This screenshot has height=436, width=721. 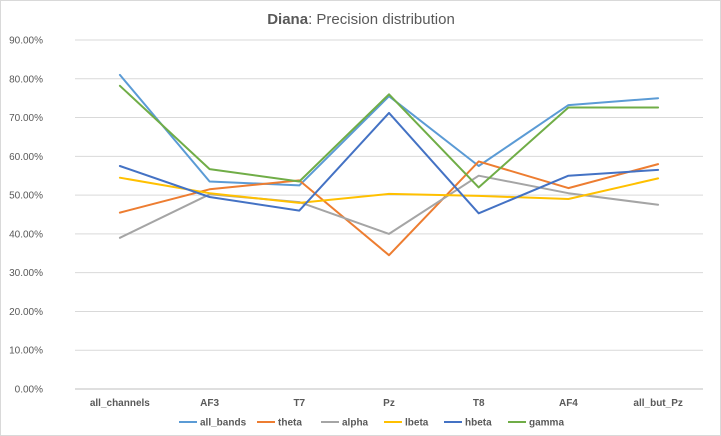 I want to click on series-lbeta, so click(x=389, y=190).